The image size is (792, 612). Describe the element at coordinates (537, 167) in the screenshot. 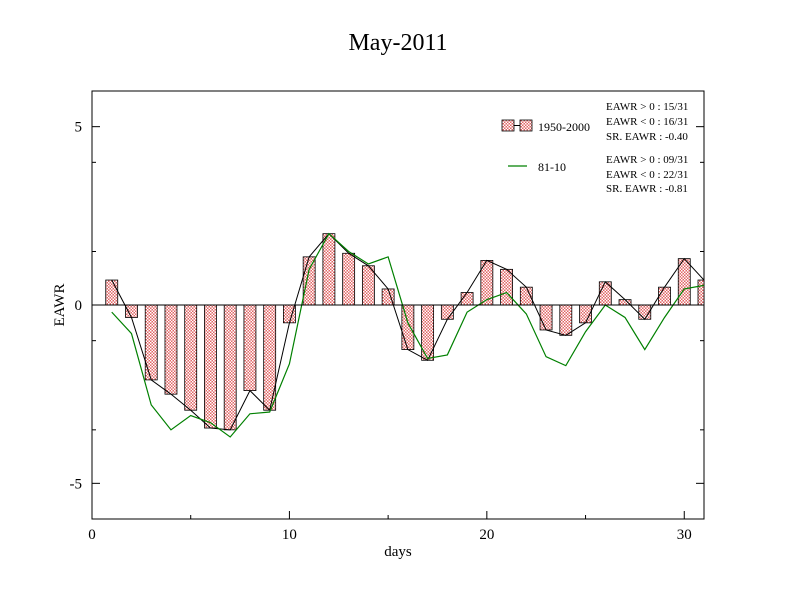

I see `legend-item-81-10: 81-10` at that location.